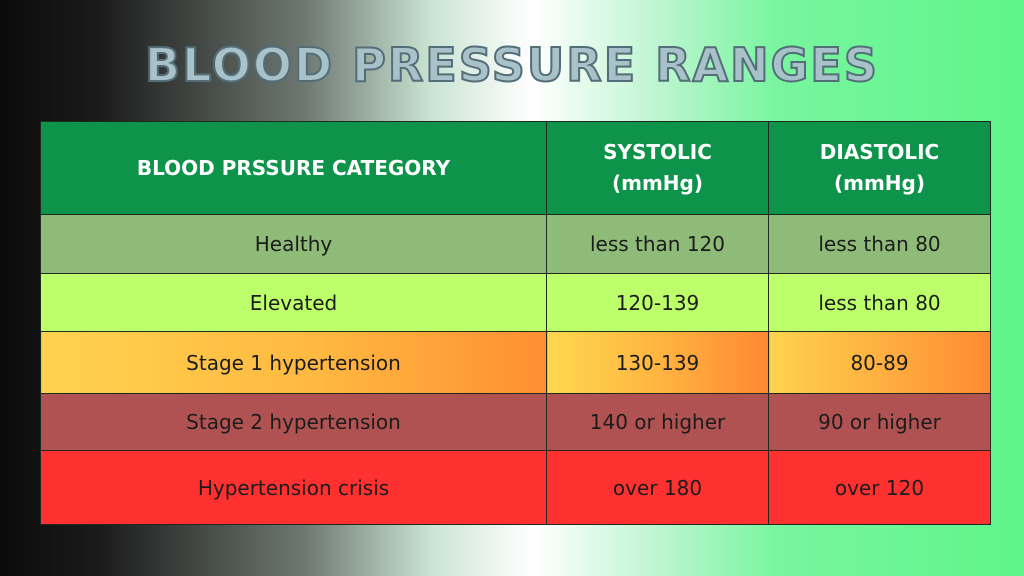 This screenshot has height=576, width=1024. Describe the element at coordinates (293, 168) in the screenshot. I see `header-category: BLOOD PRSSURE CATEGORY` at that location.